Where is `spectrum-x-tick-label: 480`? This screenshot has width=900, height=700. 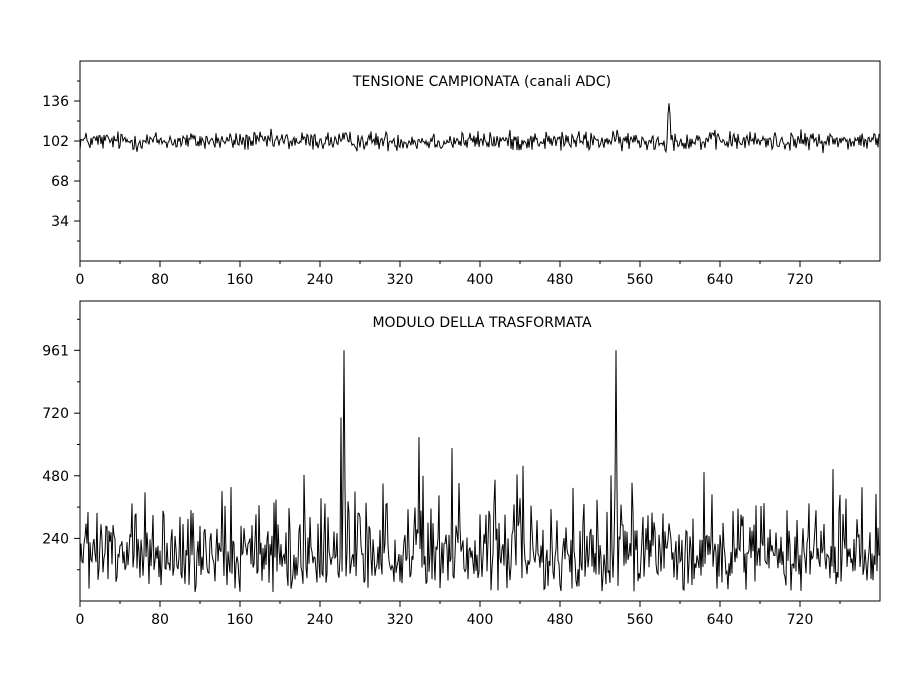
spectrum-x-tick-label: 480 is located at coordinates (560, 620).